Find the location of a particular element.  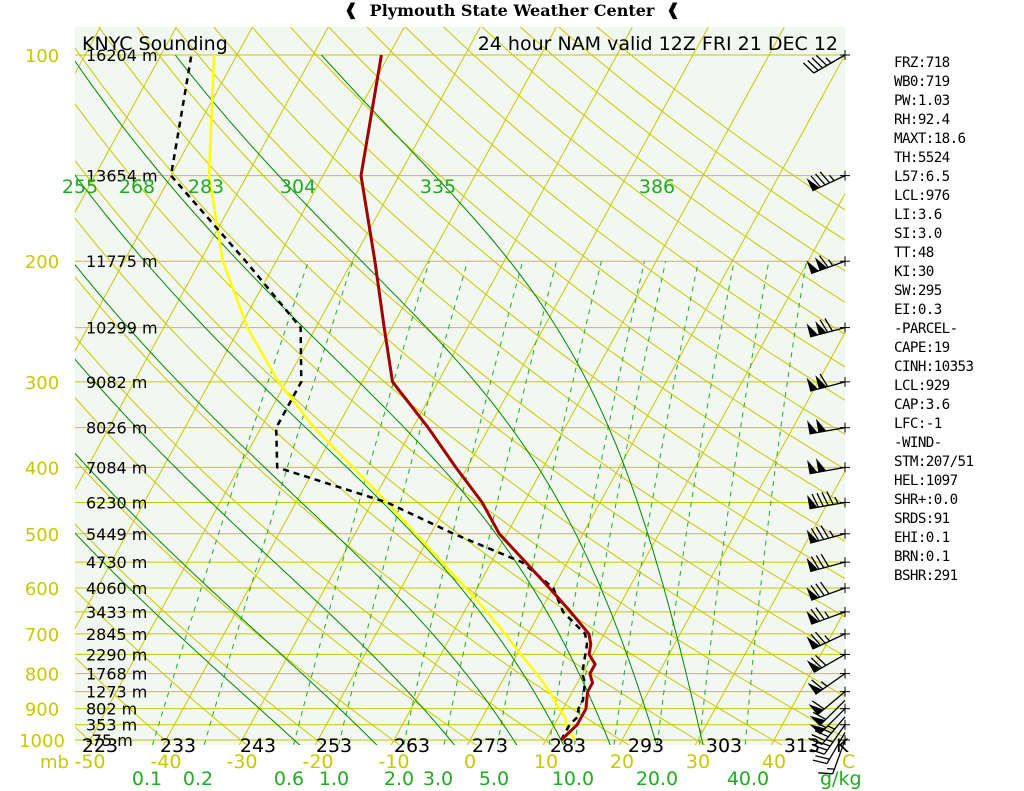

index-line: EHI:0.1 is located at coordinates (922, 538).